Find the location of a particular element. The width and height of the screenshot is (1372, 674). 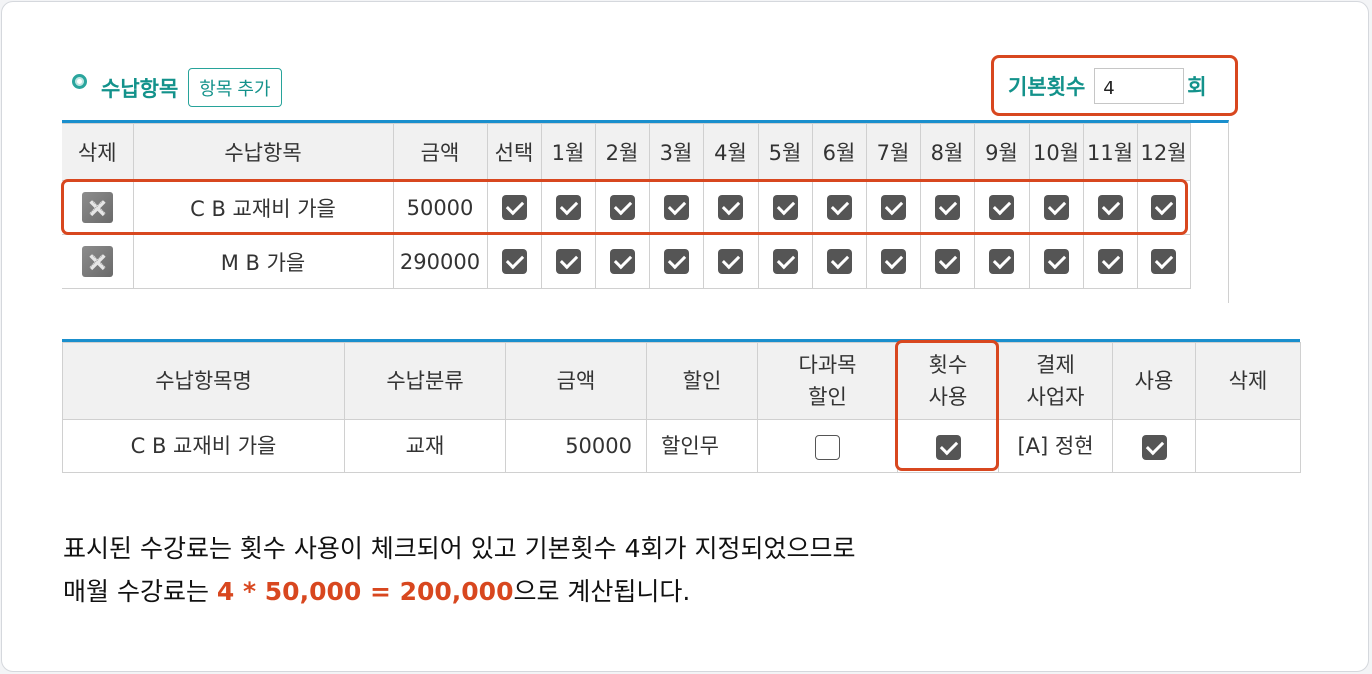

header-month-9: 9월 is located at coordinates (1001, 152).